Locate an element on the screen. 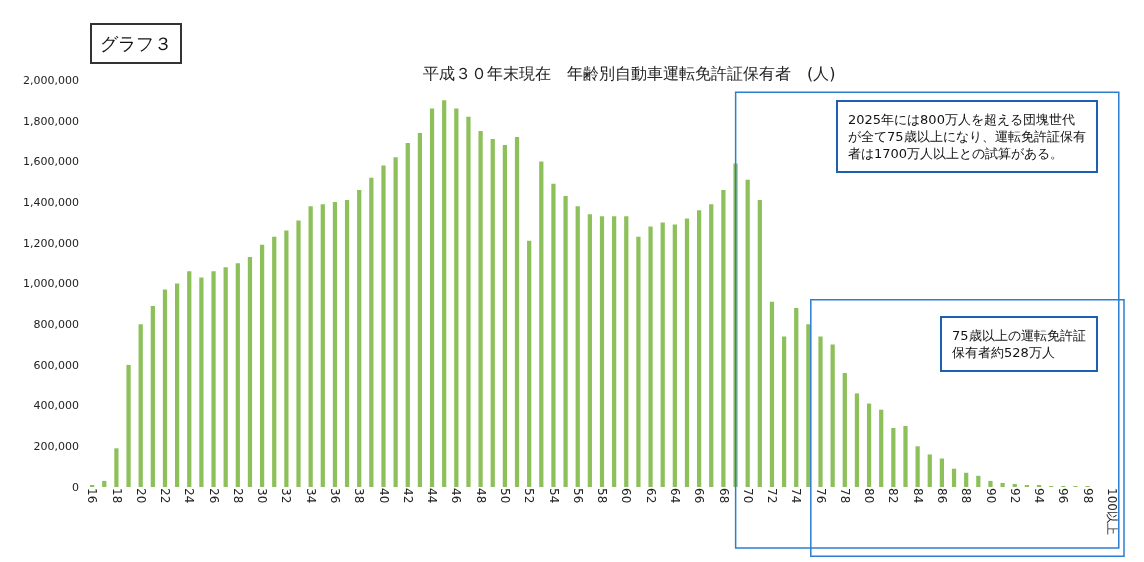  y-tick-label: 1,000,000 is located at coordinates (51, 284).